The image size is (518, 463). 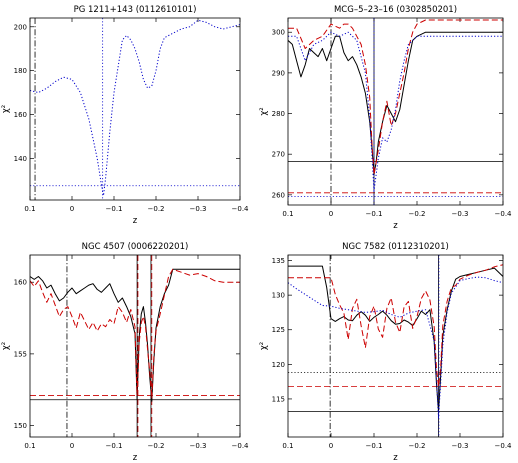 I want to click on y-tick-label: 200, so click(x=20, y=27).